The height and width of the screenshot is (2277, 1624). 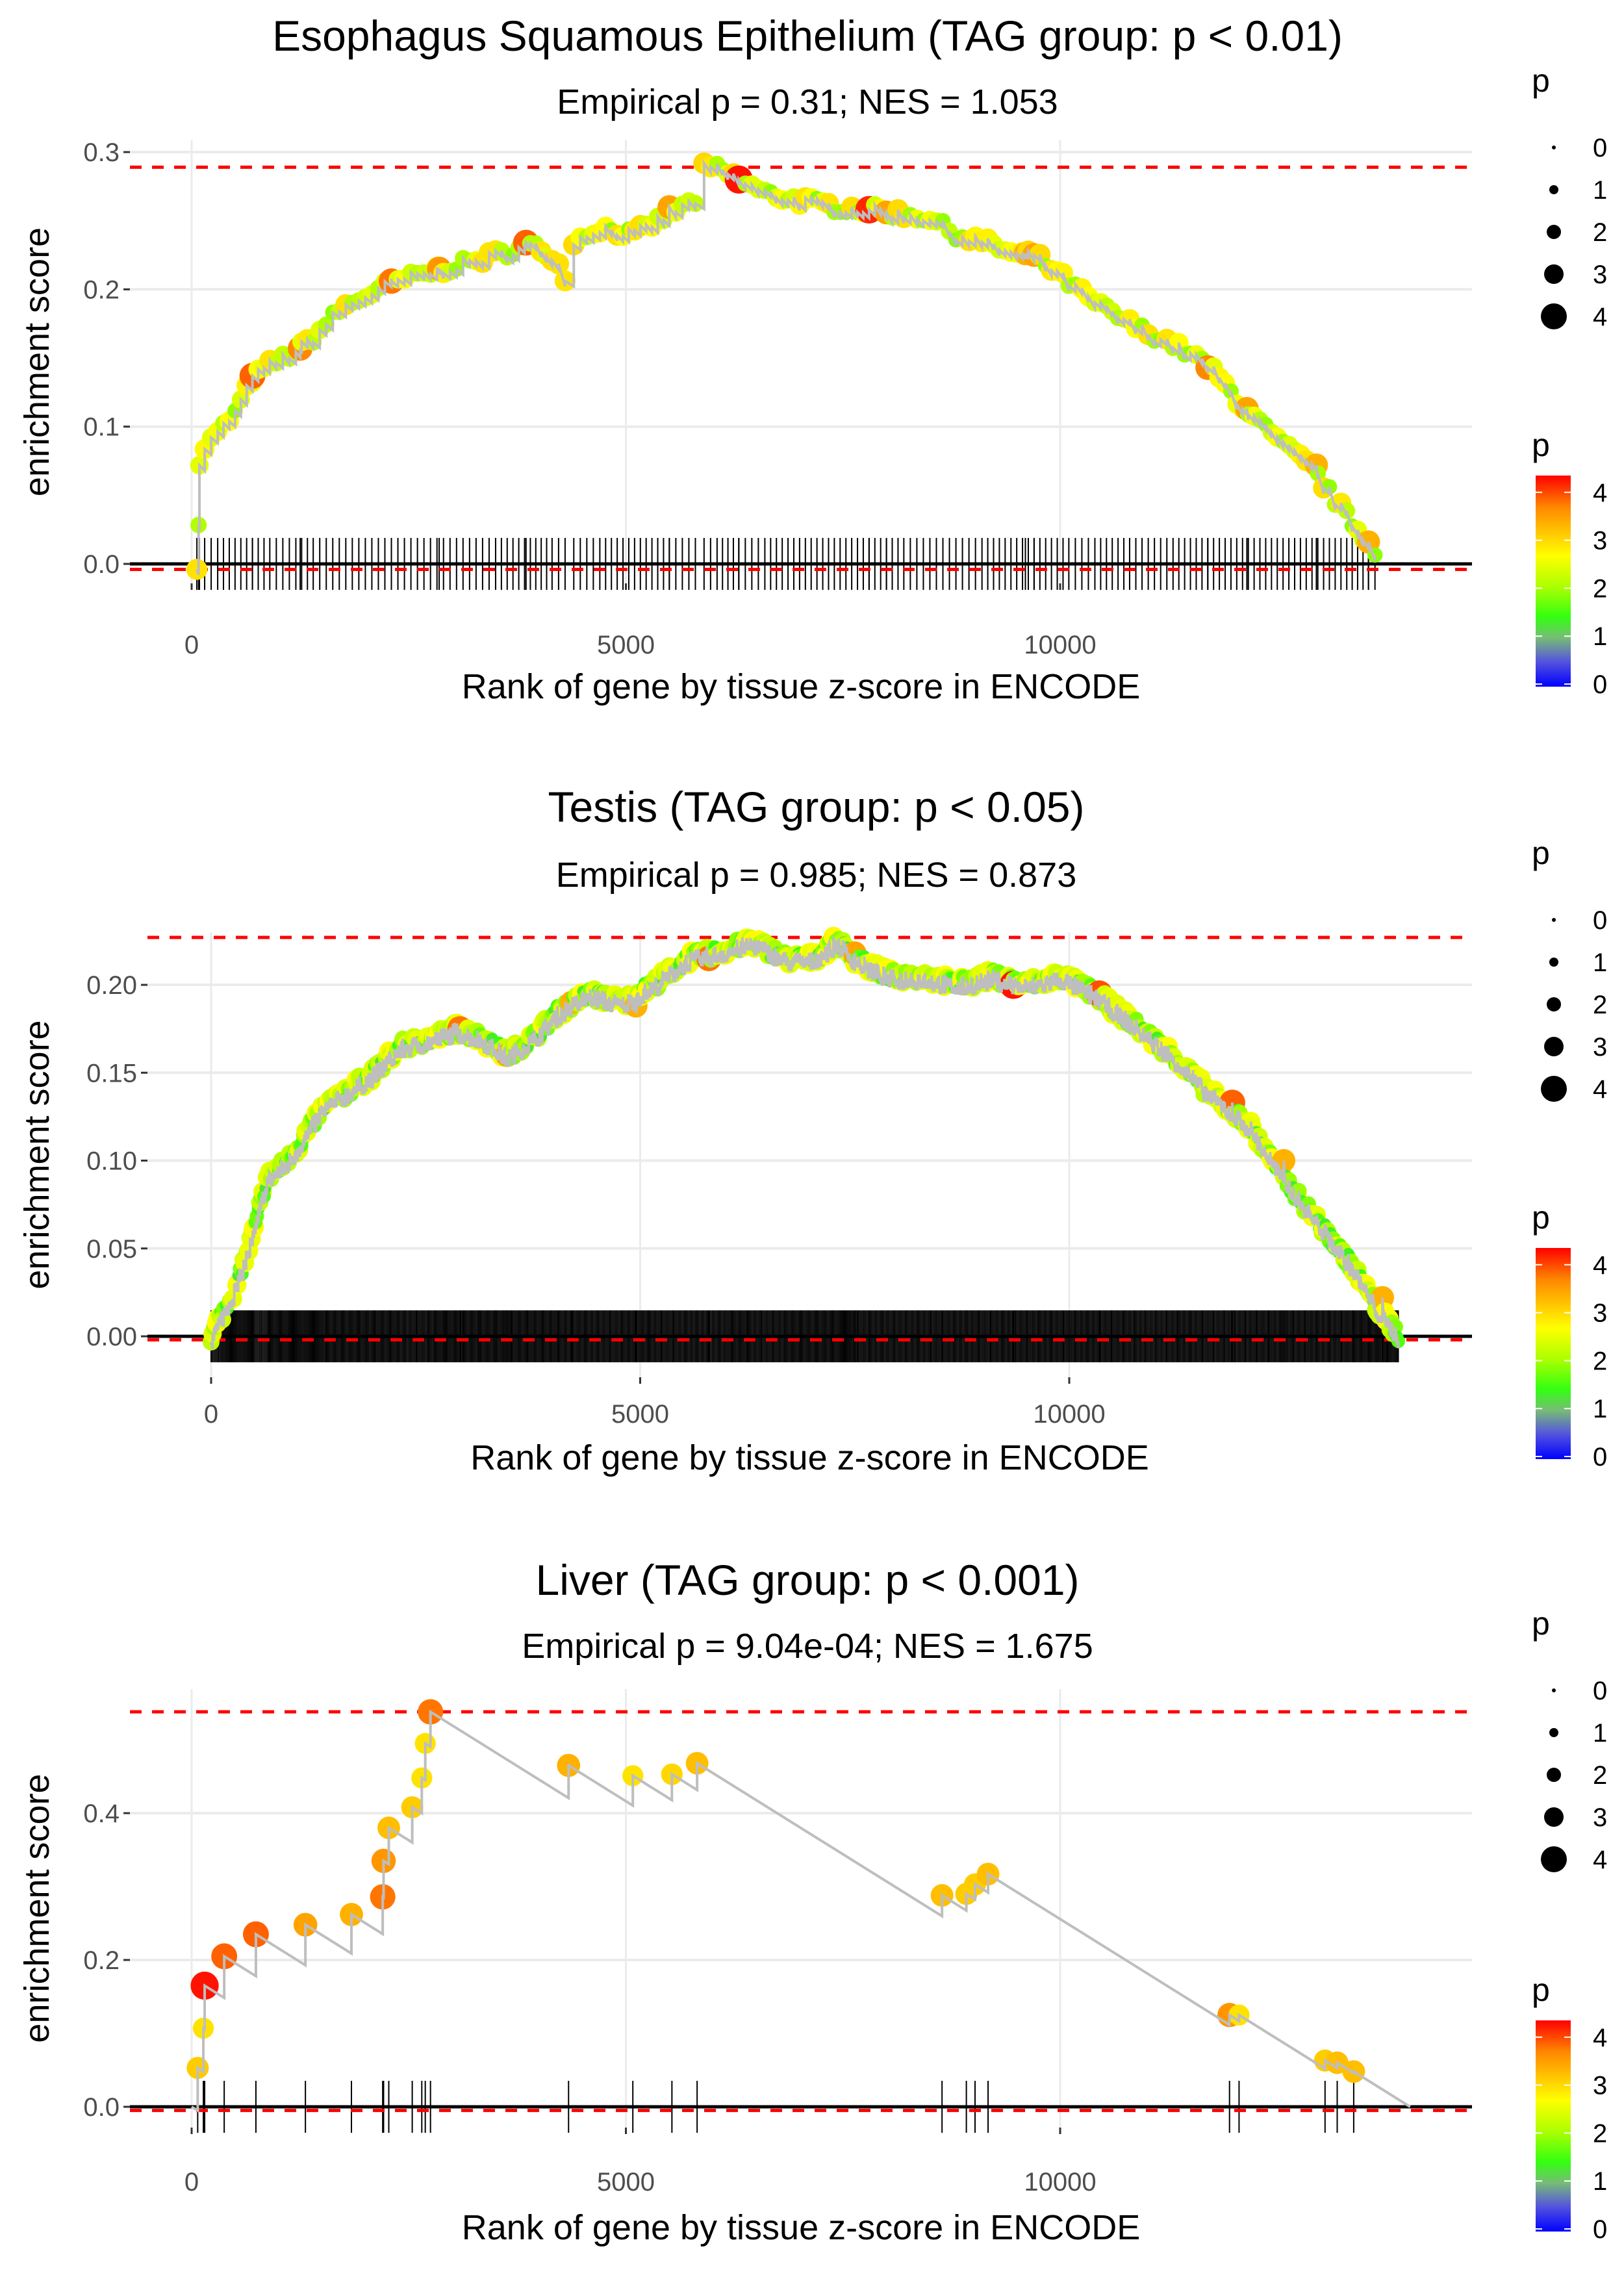 I want to click on y-tick-label: 0.00, so click(x=111, y=1337).